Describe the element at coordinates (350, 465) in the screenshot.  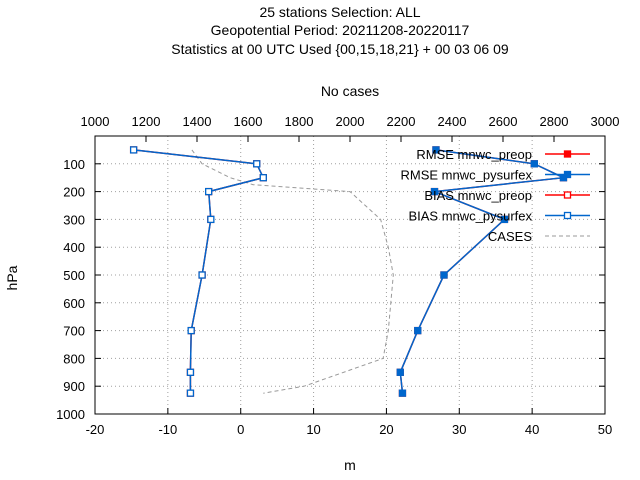
I see `x-axis-label: m` at that location.